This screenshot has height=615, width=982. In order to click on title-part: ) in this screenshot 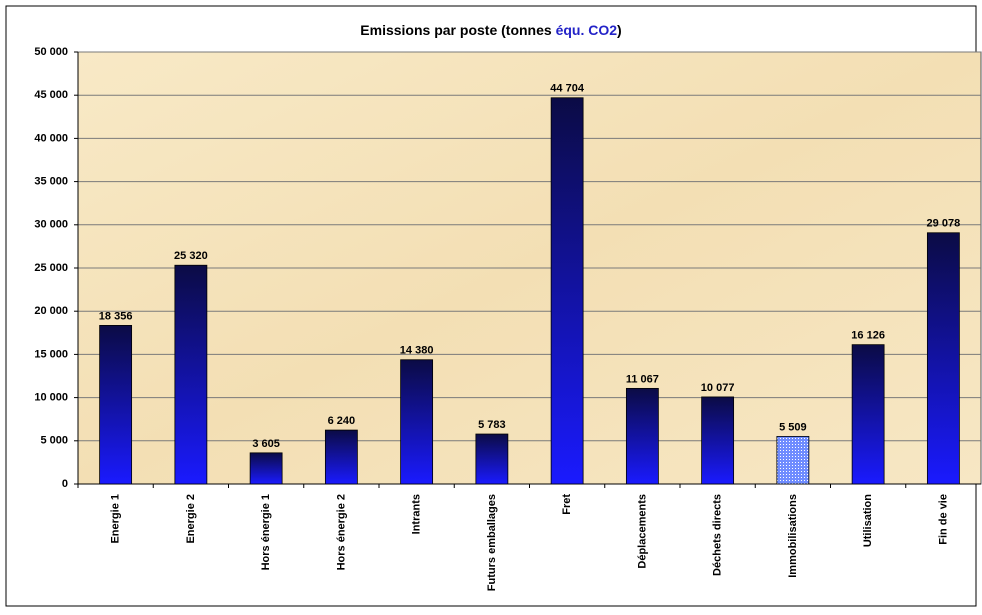, I will do `click(619, 30)`.